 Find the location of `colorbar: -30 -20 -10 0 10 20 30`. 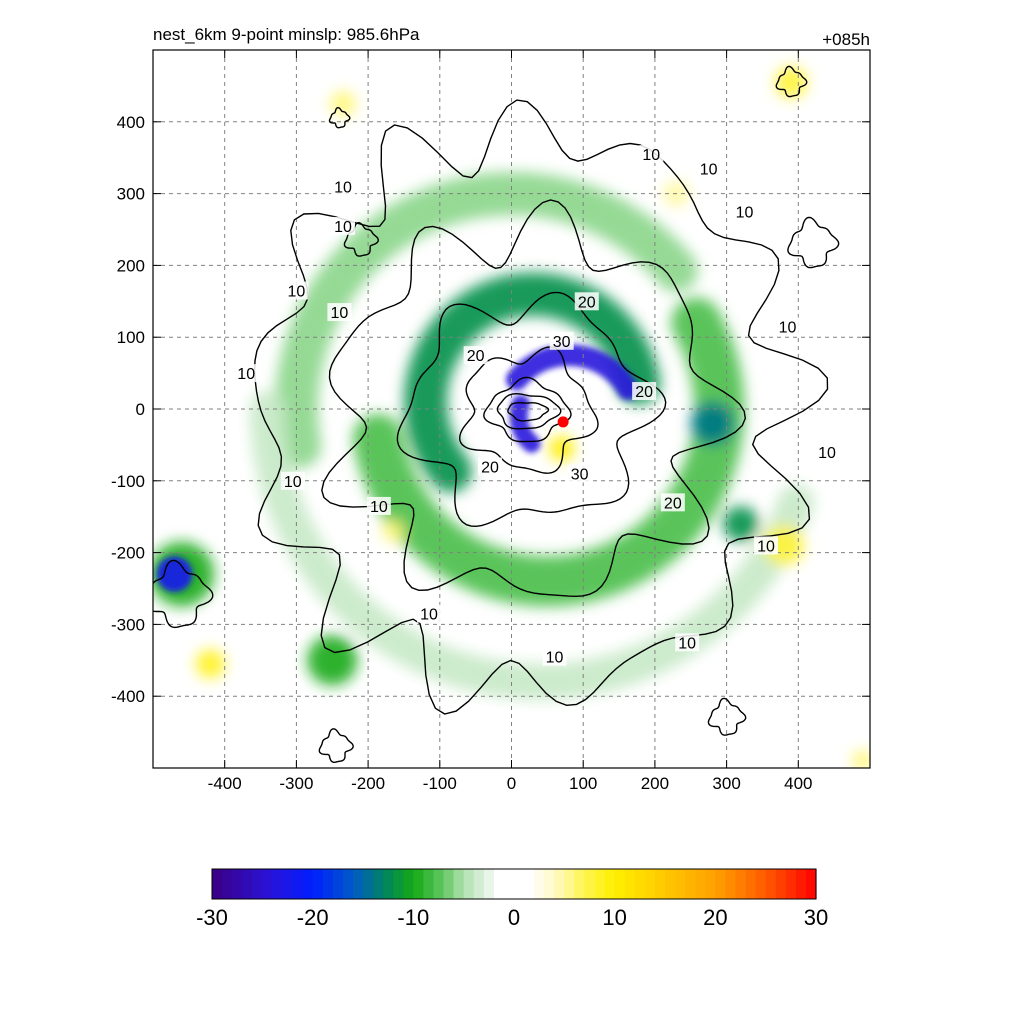

colorbar: -30 -20 -10 0 10 20 30 is located at coordinates (512, 899).